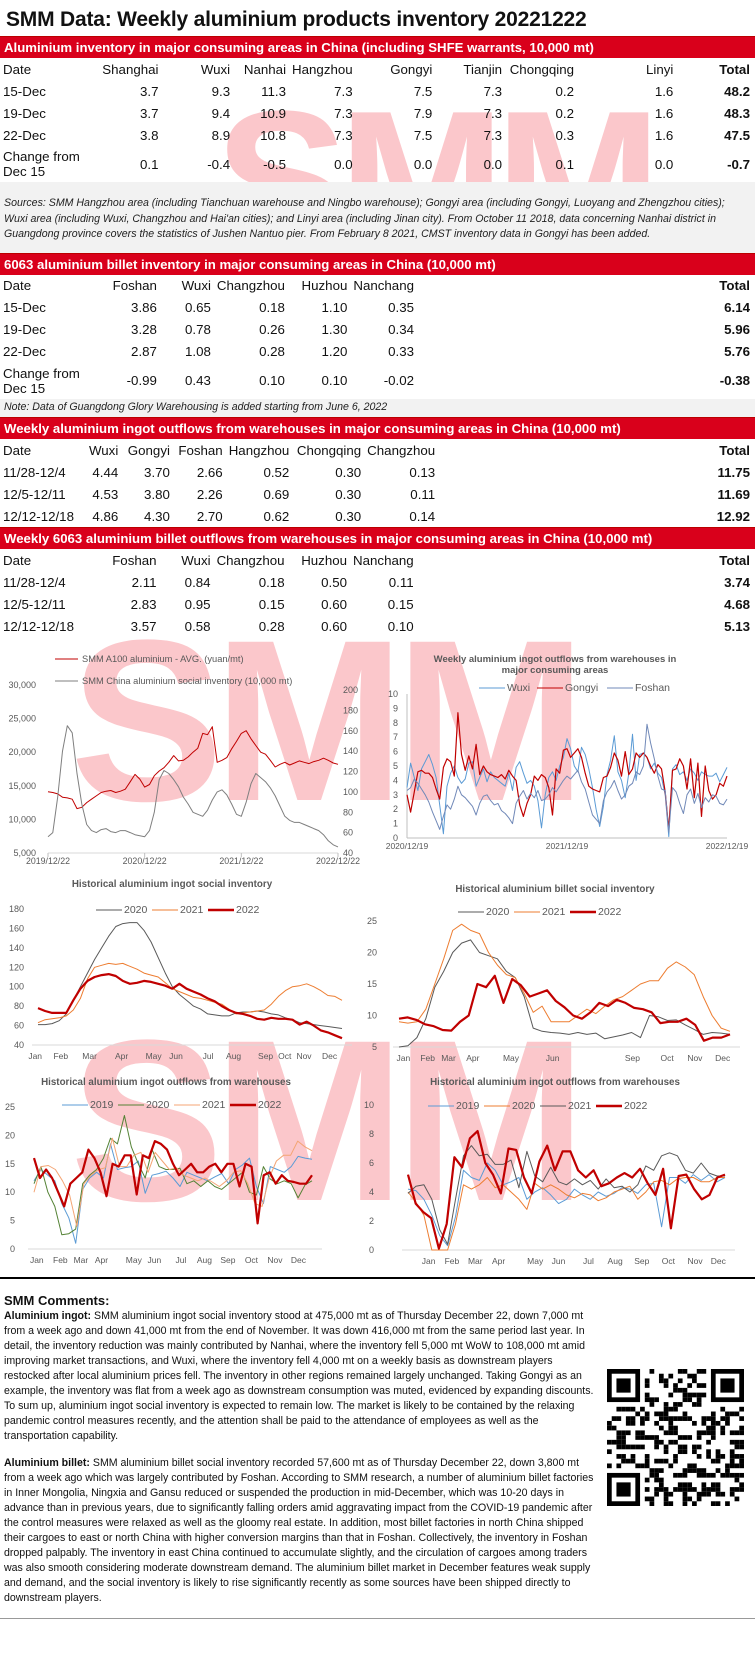  What do you see at coordinates (348, 812) in the screenshot?
I see `y-tick-label: 80` at bounding box center [348, 812].